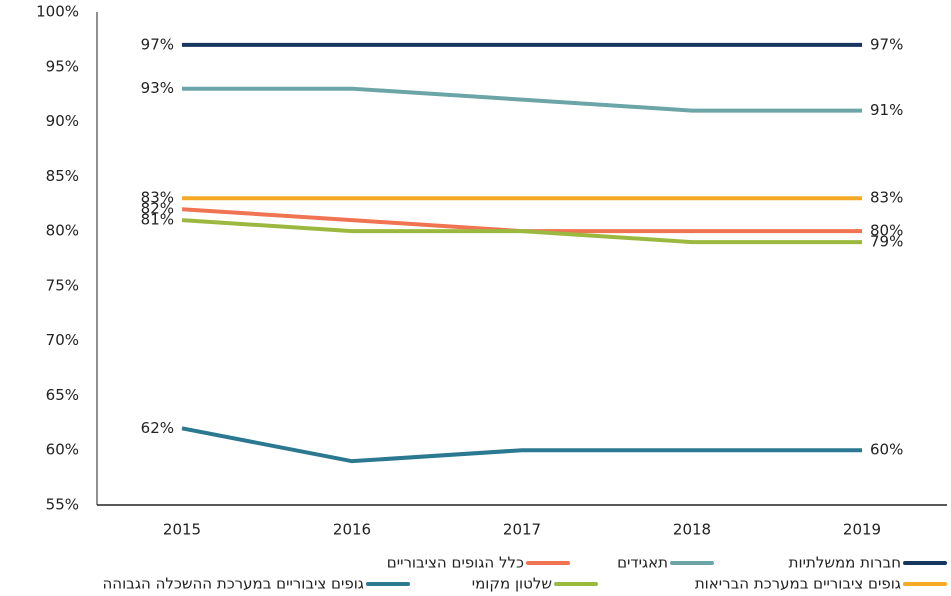 The image size is (951, 596). What do you see at coordinates (62, 285) in the screenshot?
I see `y-tick-label: 75%` at bounding box center [62, 285].